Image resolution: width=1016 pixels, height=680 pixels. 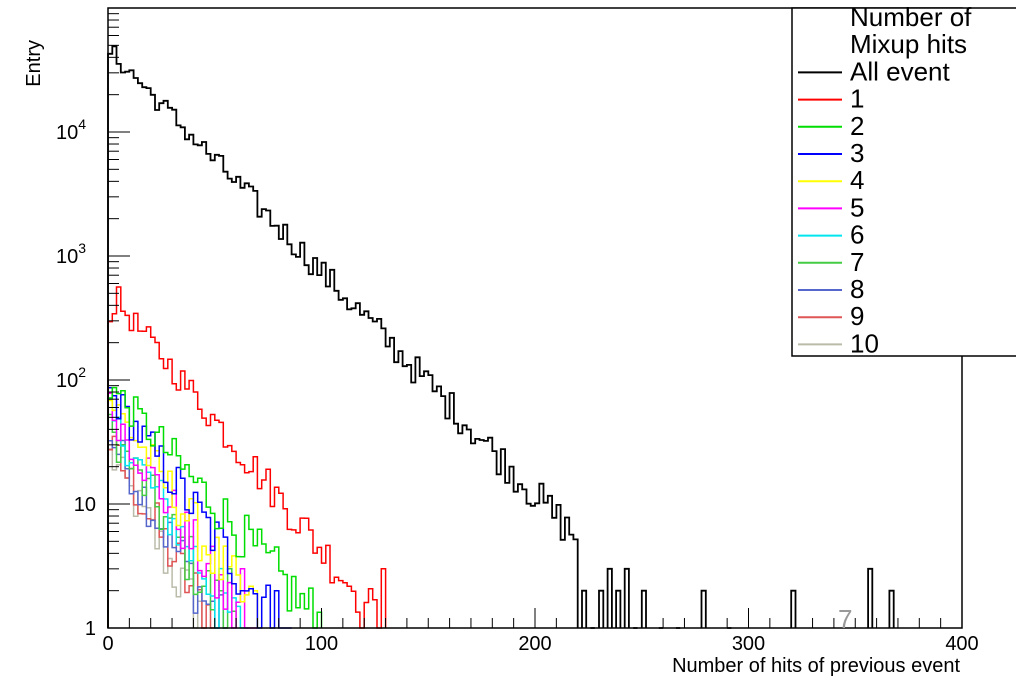 What do you see at coordinates (857, 207) in the screenshot?
I see `legend-entry-label: 5` at bounding box center [857, 207].